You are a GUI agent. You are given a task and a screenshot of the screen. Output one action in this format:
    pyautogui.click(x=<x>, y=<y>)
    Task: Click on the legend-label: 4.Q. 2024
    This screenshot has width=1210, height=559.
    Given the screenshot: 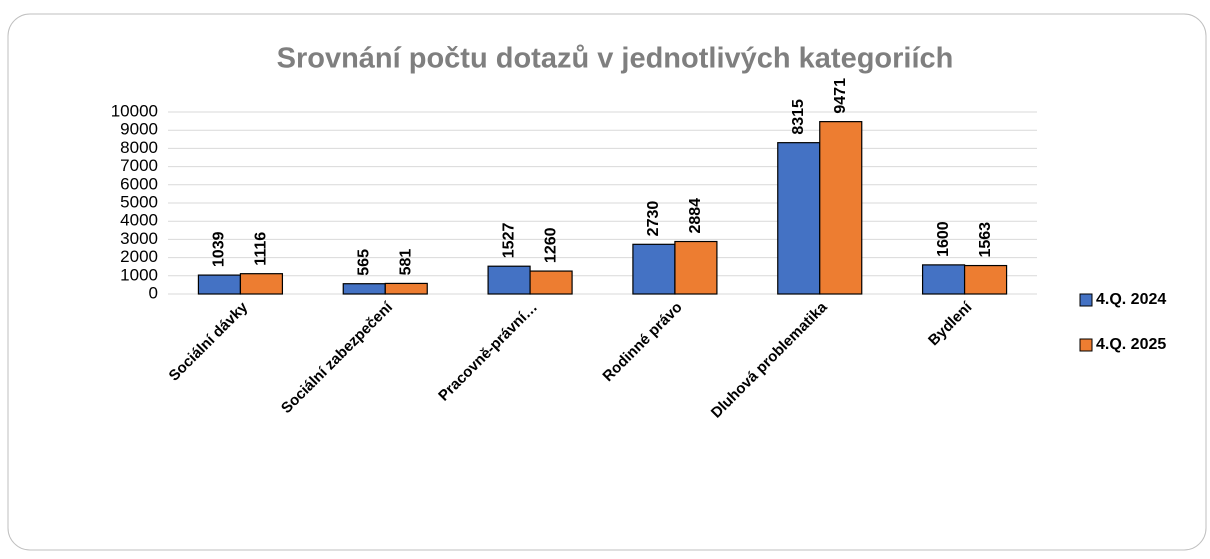 What is the action you would take?
    pyautogui.click(x=1131, y=299)
    